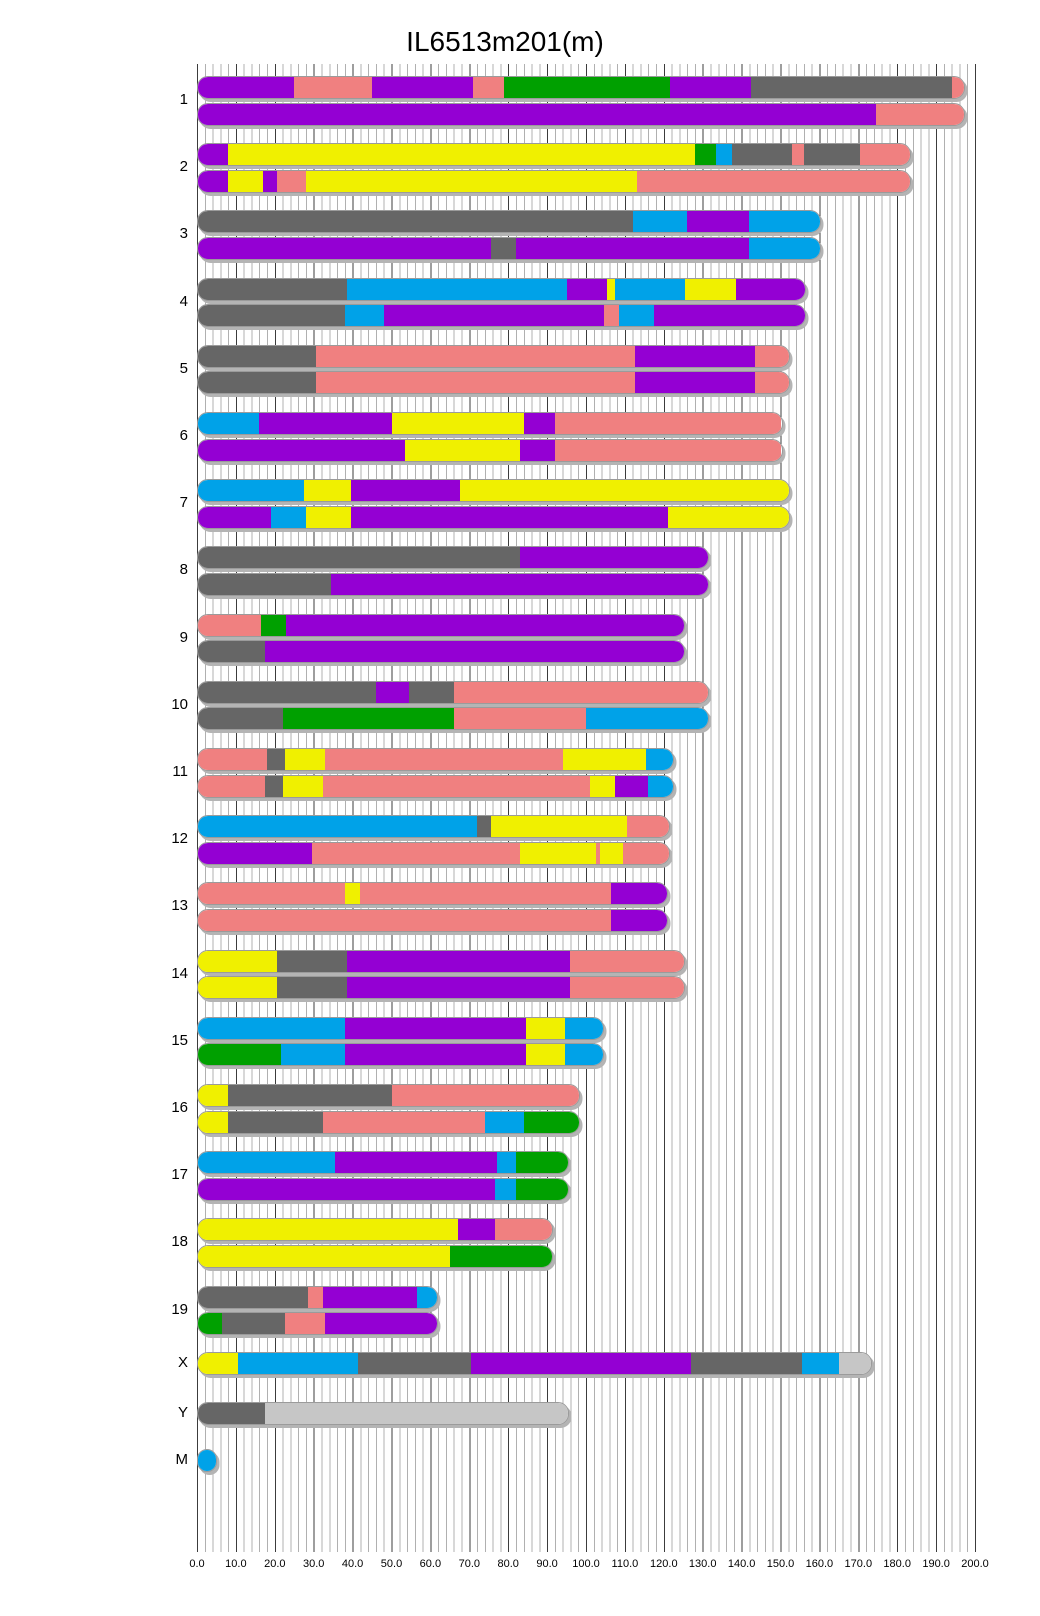 The image size is (1040, 1616). Describe the element at coordinates (182, 1459) in the screenshot. I see `chrM-label: M` at that location.